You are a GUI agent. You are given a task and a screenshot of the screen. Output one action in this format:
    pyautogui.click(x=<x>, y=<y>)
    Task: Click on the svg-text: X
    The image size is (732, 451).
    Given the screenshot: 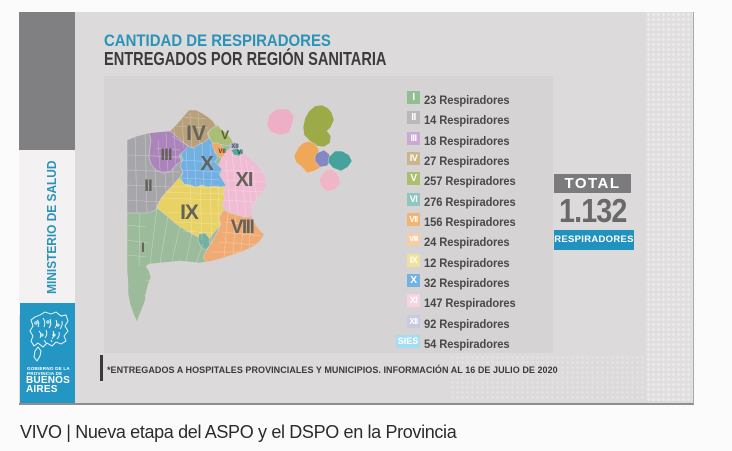 What is the action you would take?
    pyautogui.click(x=207, y=164)
    